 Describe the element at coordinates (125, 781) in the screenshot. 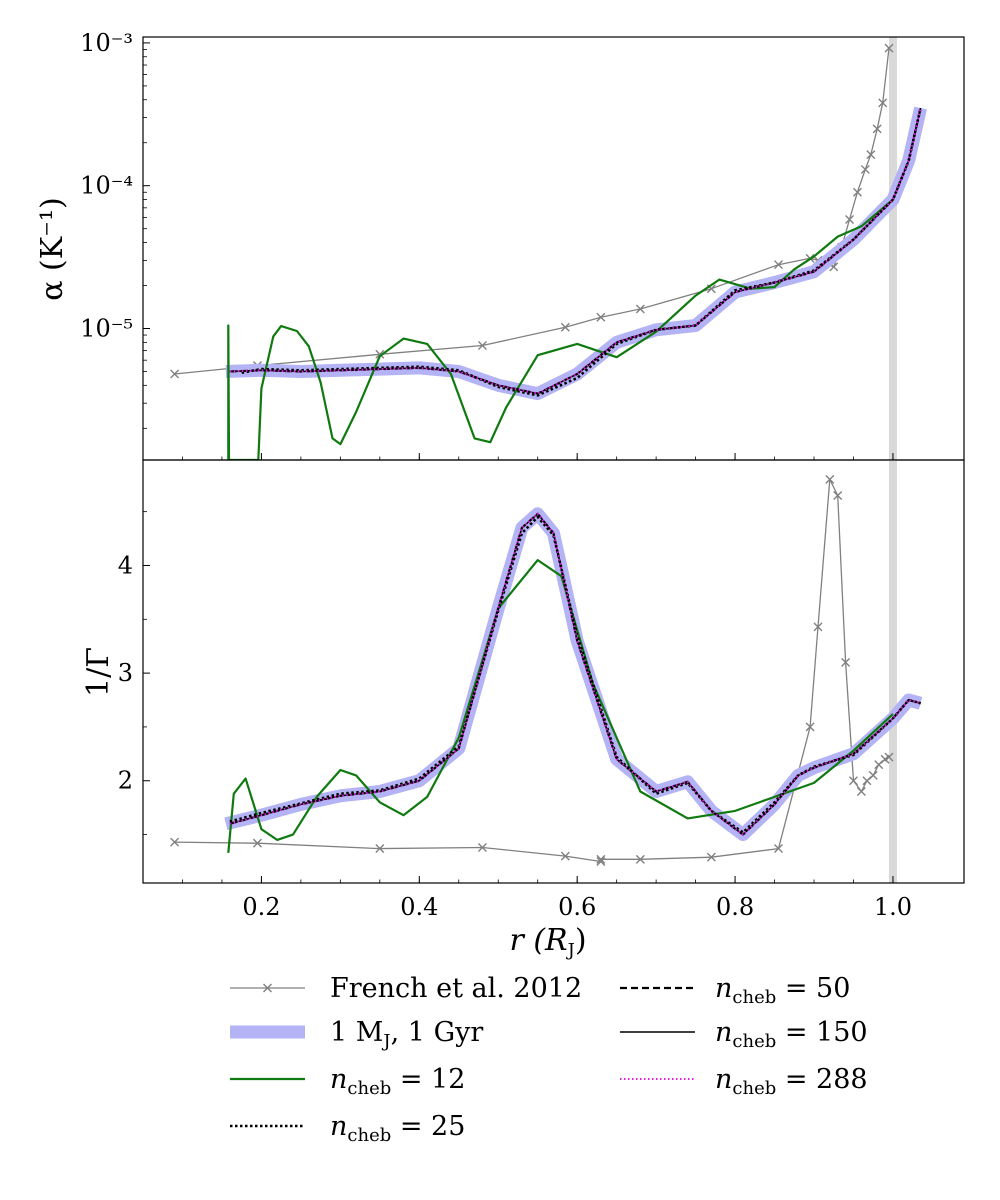

I see `y-tick-label: 2` at that location.